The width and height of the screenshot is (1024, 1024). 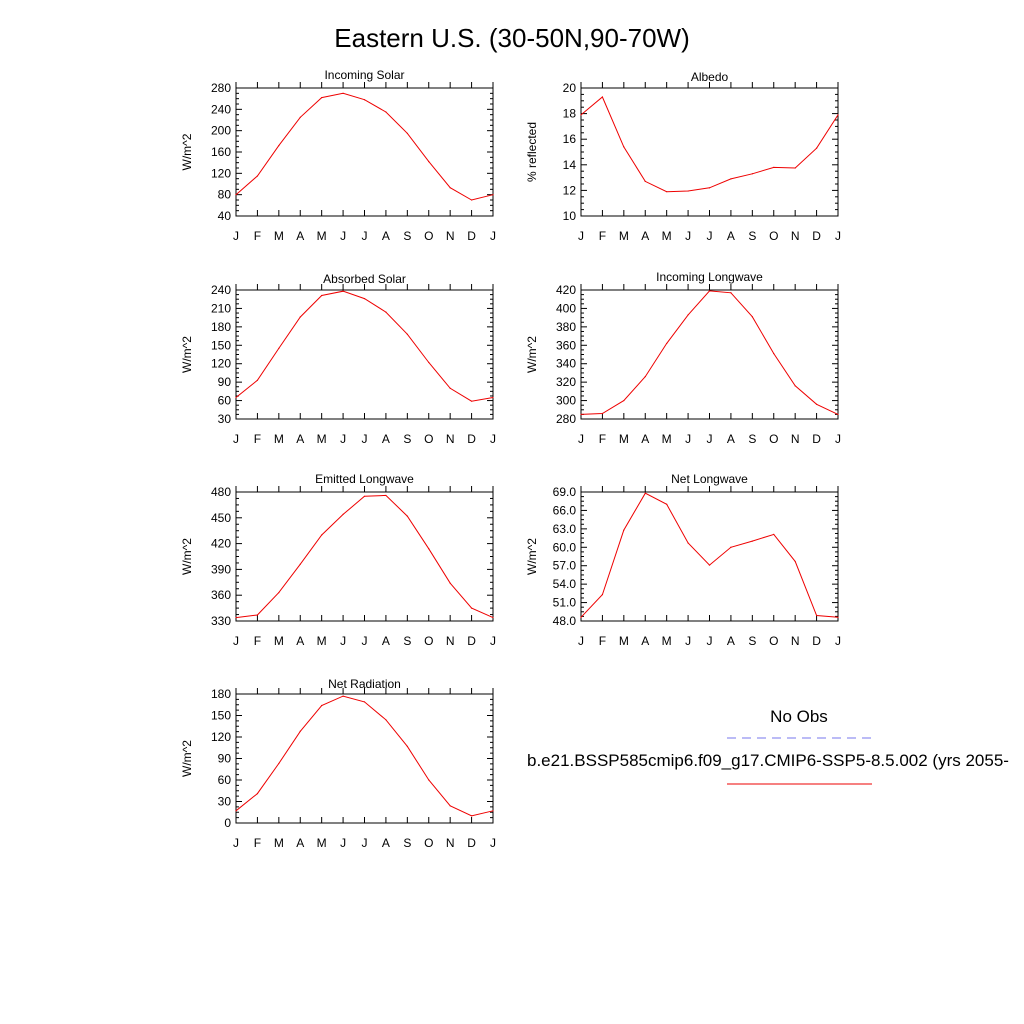 I want to click on y-tick-label: 390, so click(x=221, y=569).